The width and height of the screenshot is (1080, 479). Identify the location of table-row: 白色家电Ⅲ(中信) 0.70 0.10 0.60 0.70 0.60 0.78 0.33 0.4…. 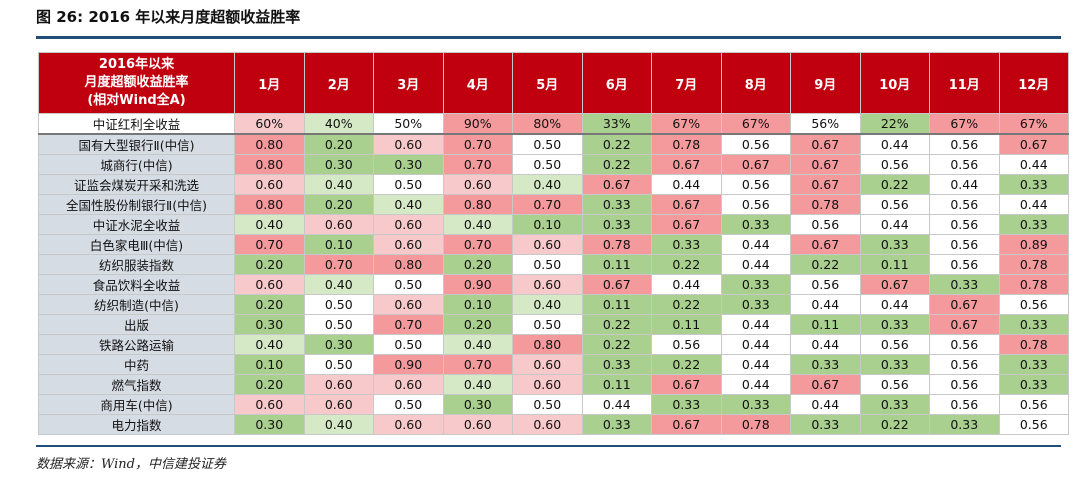
(553, 244).